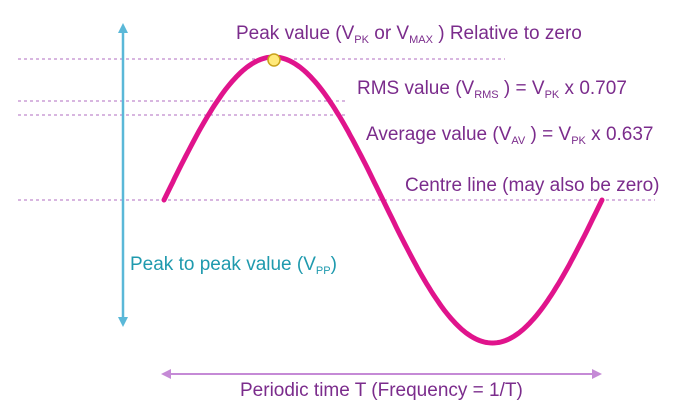 The image size is (686, 410). I want to click on average-value-label: Average value (VAV ) = VPK x 0.637, so click(510, 135).